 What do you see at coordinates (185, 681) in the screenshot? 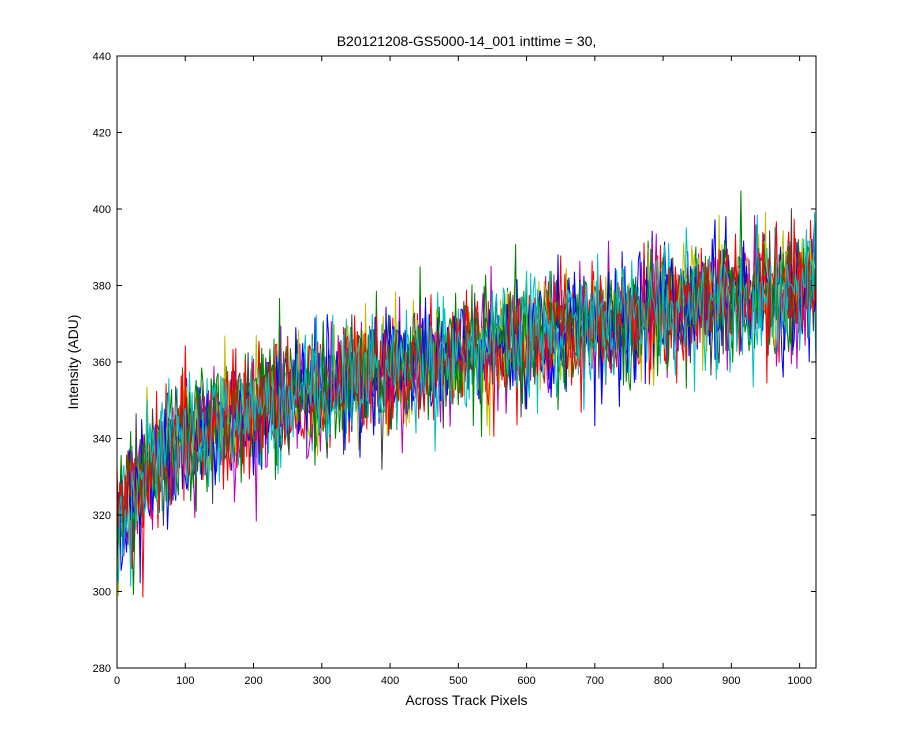
I see `x-tick-label: 100` at bounding box center [185, 681].